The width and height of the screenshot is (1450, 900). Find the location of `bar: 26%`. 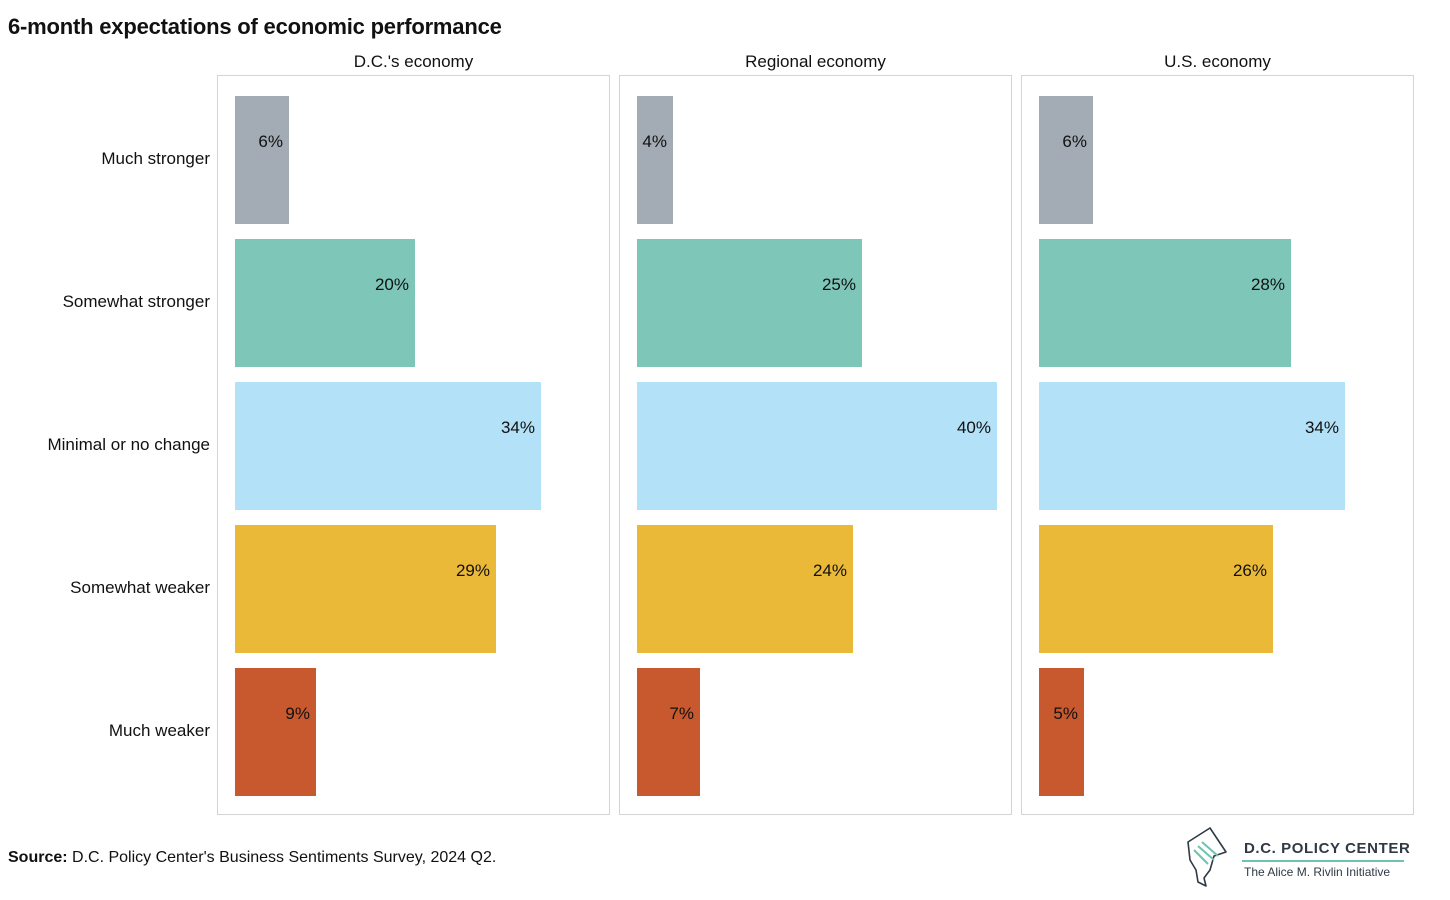

bar: 26% is located at coordinates (1156, 589).